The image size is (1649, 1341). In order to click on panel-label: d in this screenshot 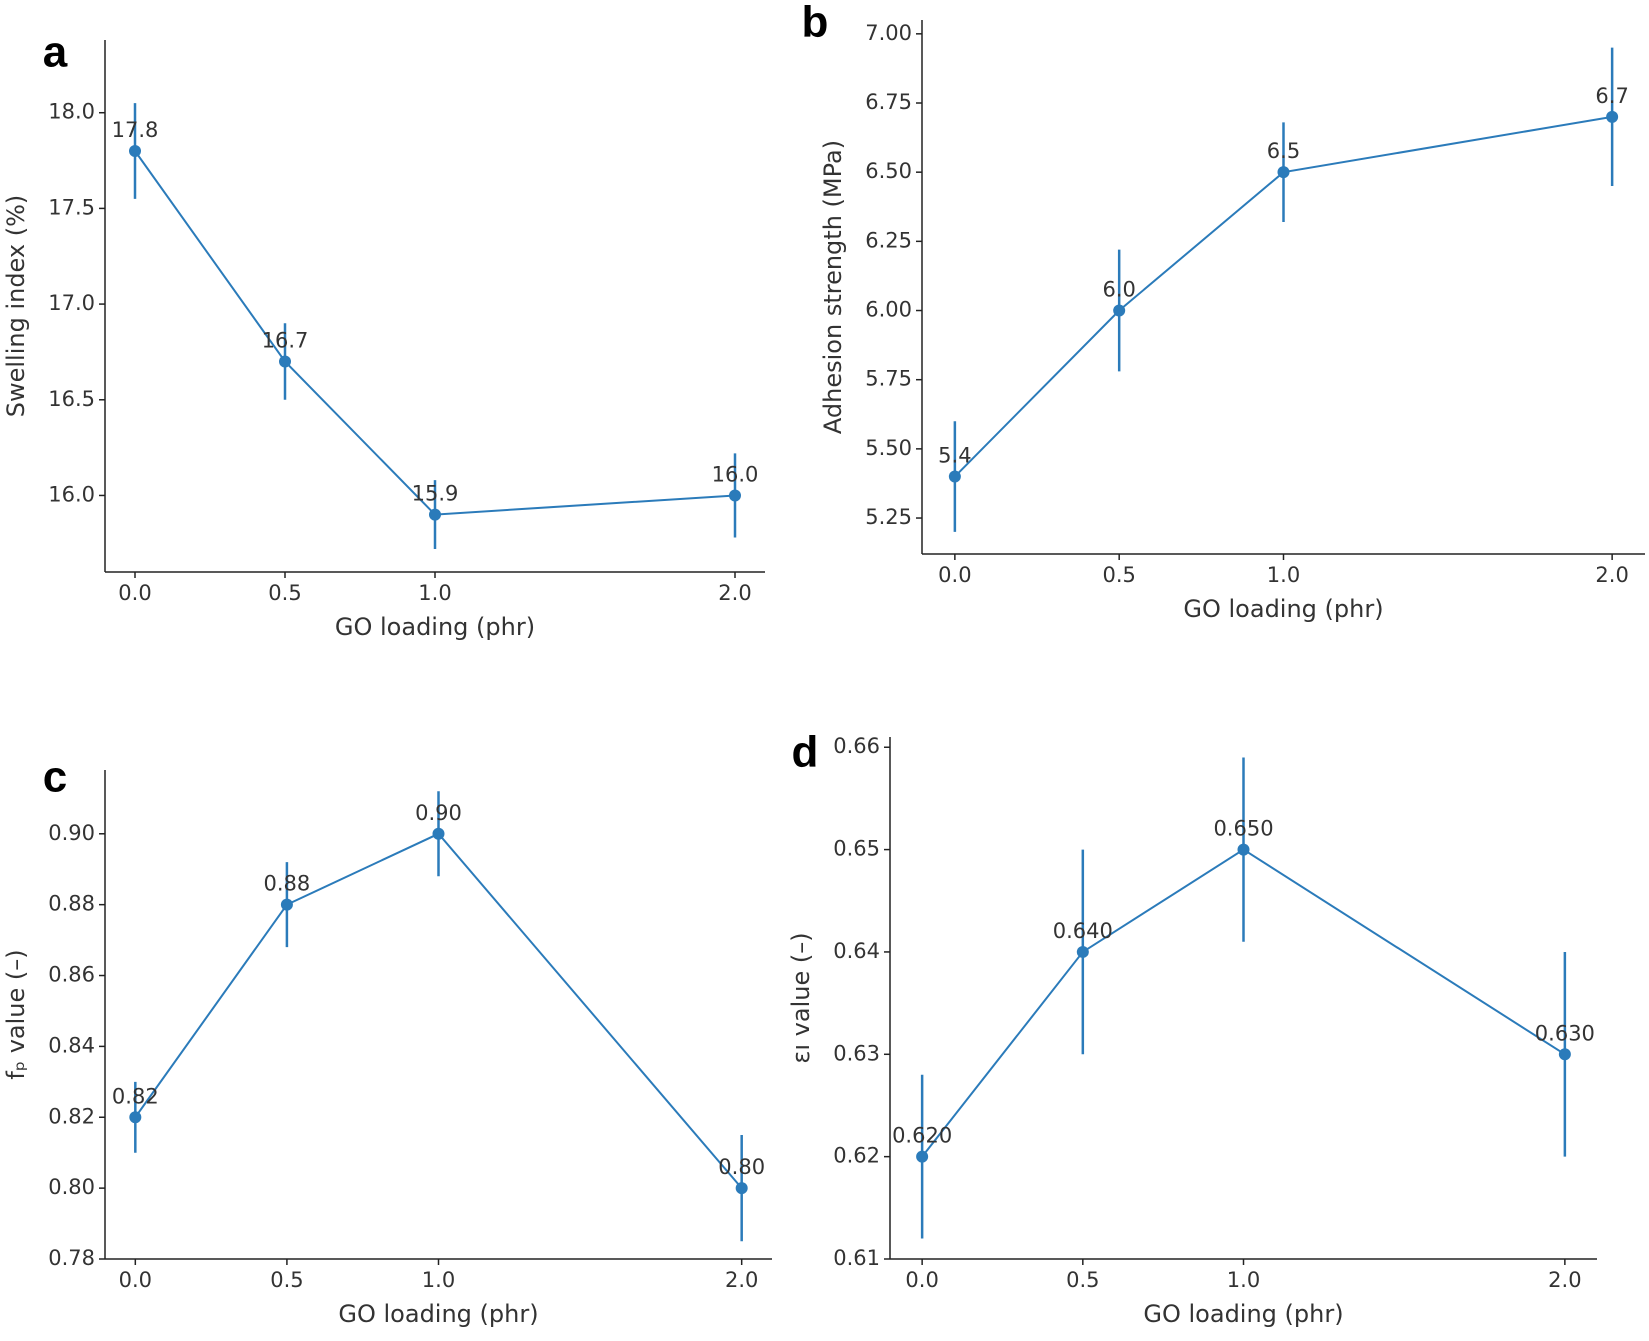, I will do `click(805, 752)`.